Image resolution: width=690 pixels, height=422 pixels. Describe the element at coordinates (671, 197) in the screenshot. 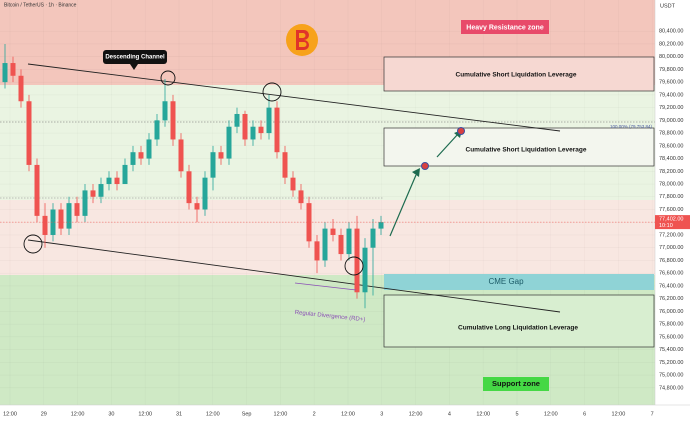

I see `y-tick-label: 77,800.00` at that location.